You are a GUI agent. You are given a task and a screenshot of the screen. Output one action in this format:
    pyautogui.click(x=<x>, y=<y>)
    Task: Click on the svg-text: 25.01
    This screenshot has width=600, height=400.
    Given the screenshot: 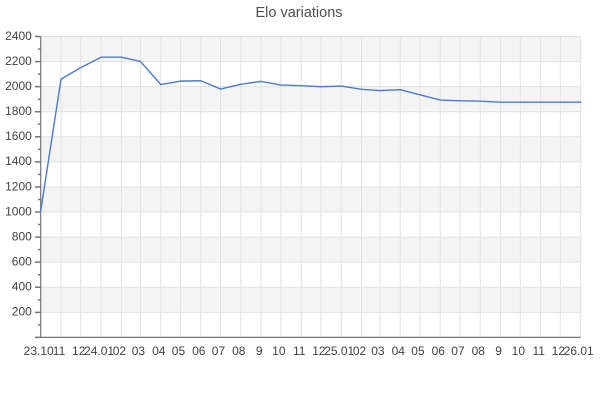 What is the action you would take?
    pyautogui.click(x=339, y=351)
    